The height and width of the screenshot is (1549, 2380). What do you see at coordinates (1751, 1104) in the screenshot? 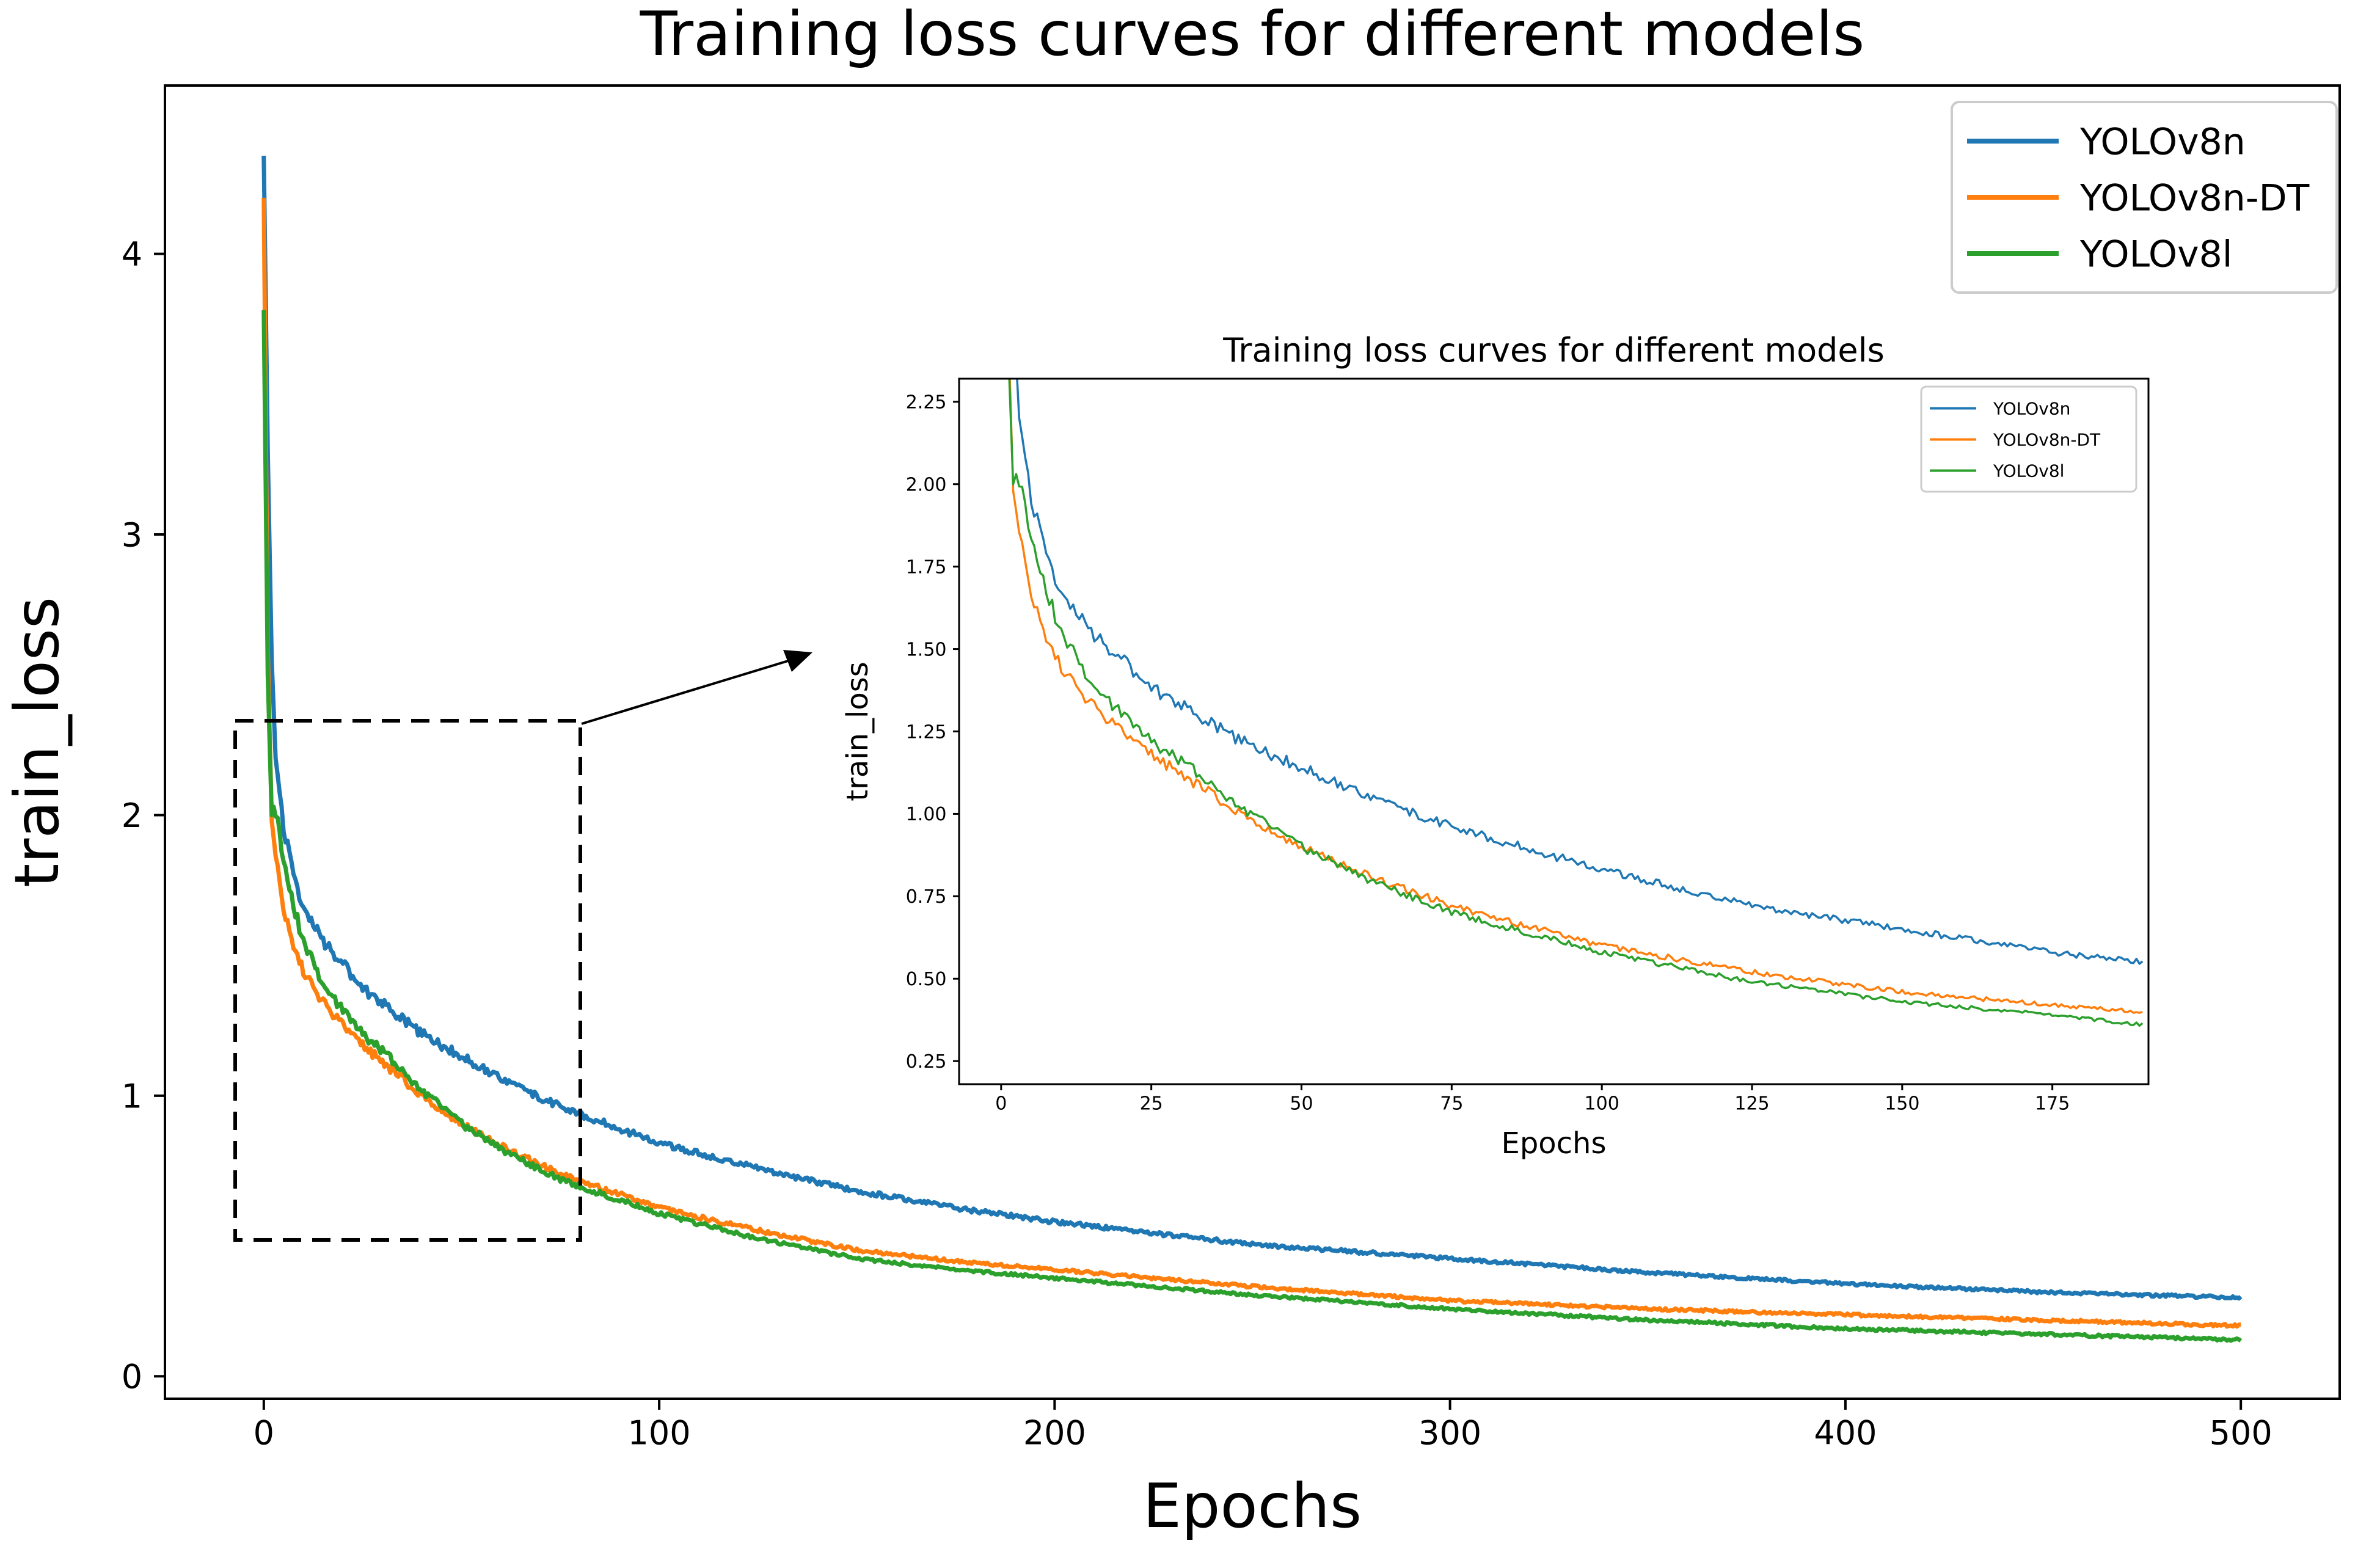
I see `x-tick-label: 125` at bounding box center [1751, 1104].